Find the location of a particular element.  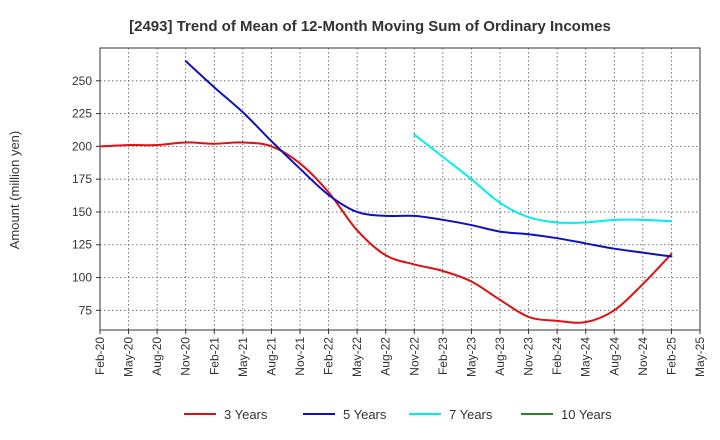

y-axis: 75 100 125 150 175 200 225 250 is located at coordinates (86, 195).